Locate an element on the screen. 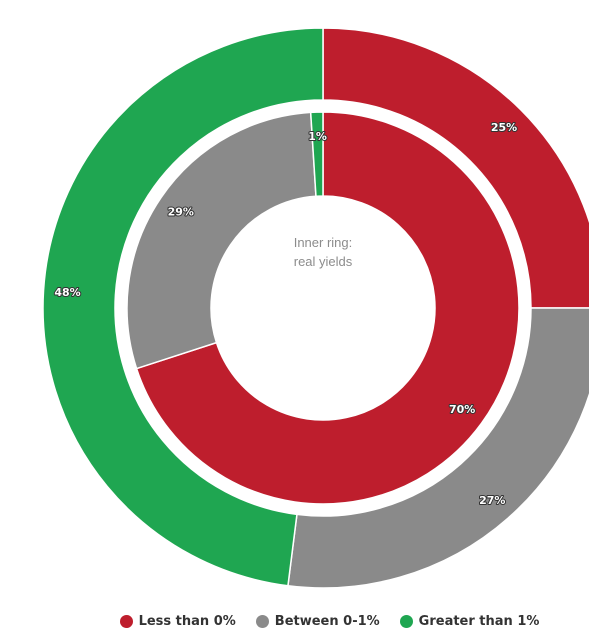 This screenshot has width=589, height=637. outer-slice-label-3: 48% is located at coordinates (67, 292).